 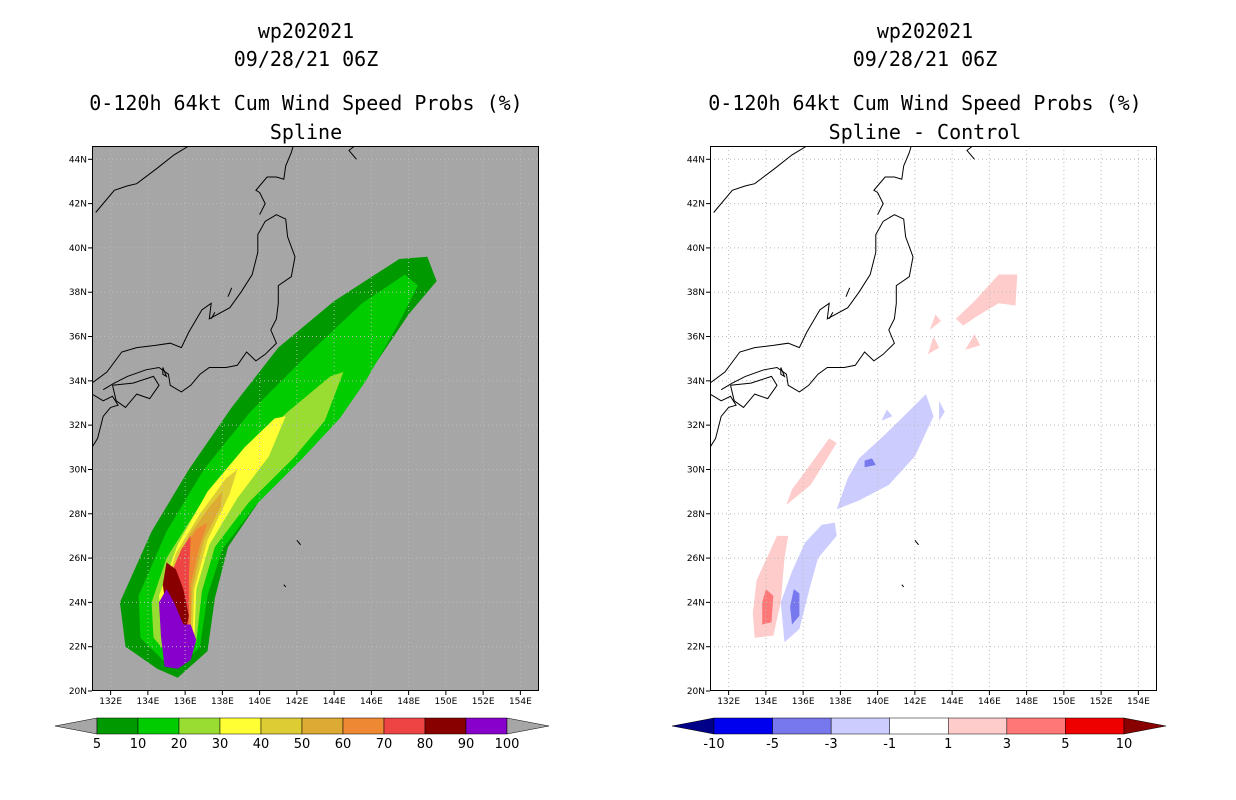 What do you see at coordinates (772, 744) in the screenshot?
I see `colorbar-label: -5` at bounding box center [772, 744].